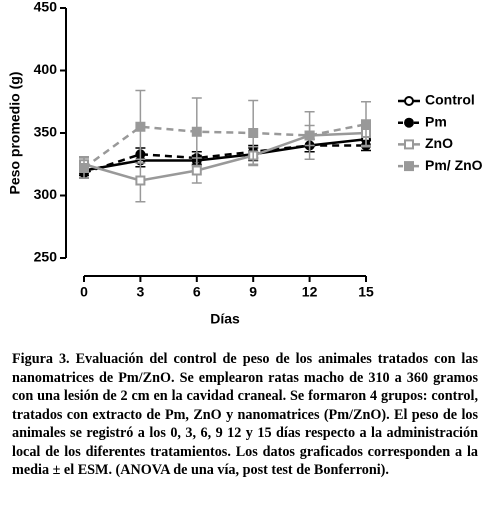 The image size is (492, 511). Describe the element at coordinates (46, 194) in the screenshot. I see `y-tick-label: 300` at that location.